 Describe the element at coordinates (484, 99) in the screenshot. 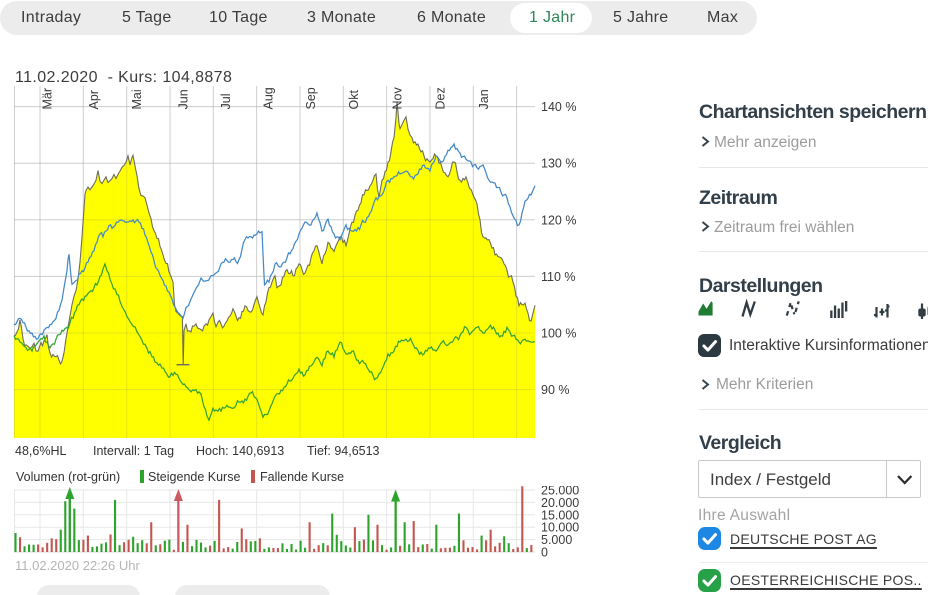

I see `svg-text: Jan` at that location.